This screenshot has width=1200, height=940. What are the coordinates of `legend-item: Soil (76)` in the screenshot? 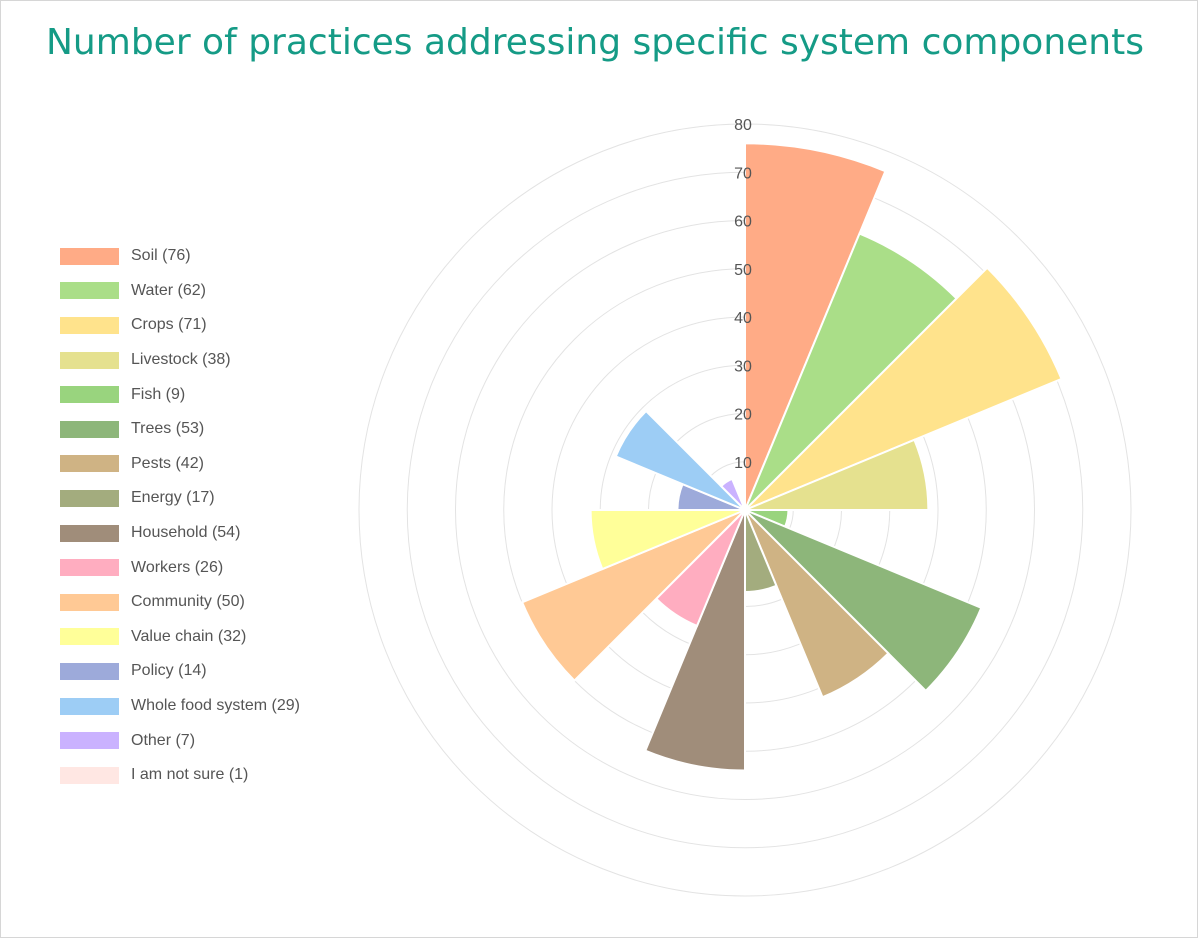 It's located at (210, 256).